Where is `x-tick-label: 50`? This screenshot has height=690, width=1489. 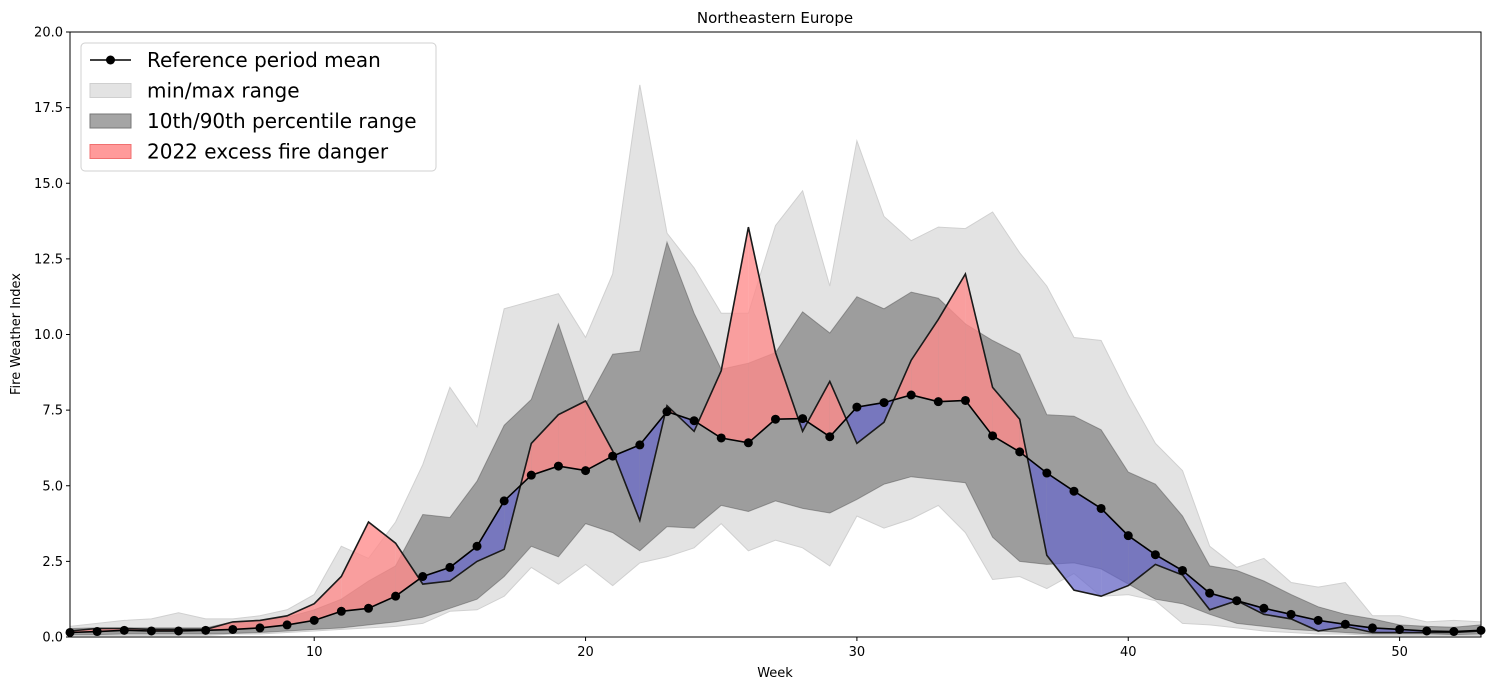
x-tick-label: 50 is located at coordinates (1399, 652).